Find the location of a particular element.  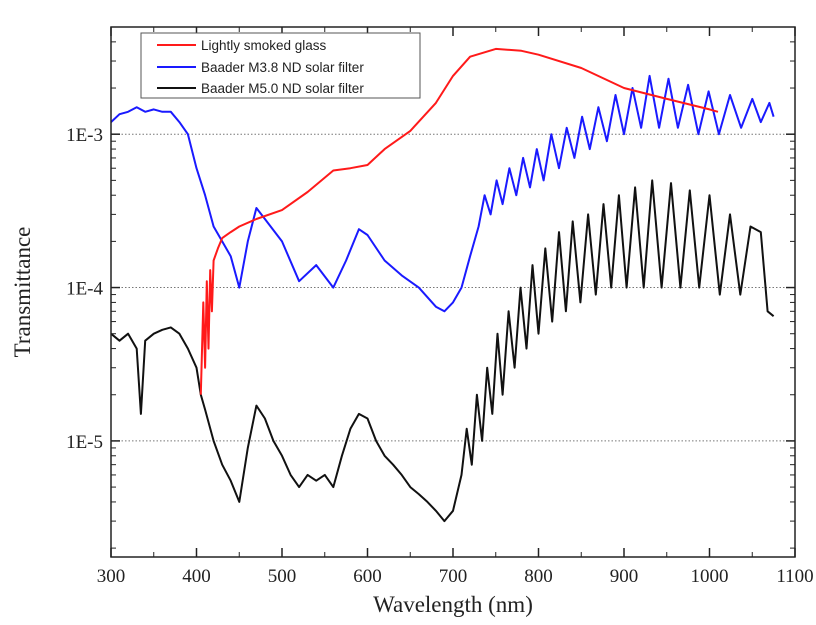

x-tick-label: 700 is located at coordinates (453, 576).